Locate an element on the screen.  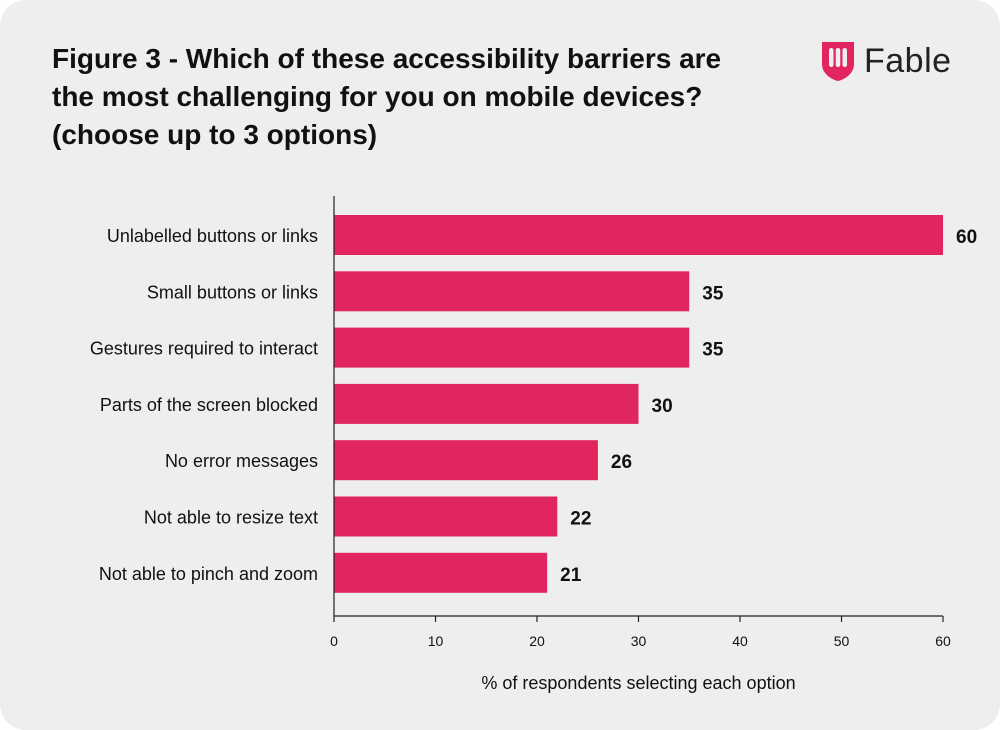
category-label: Unlabelled buttons or links is located at coordinates (212, 236).